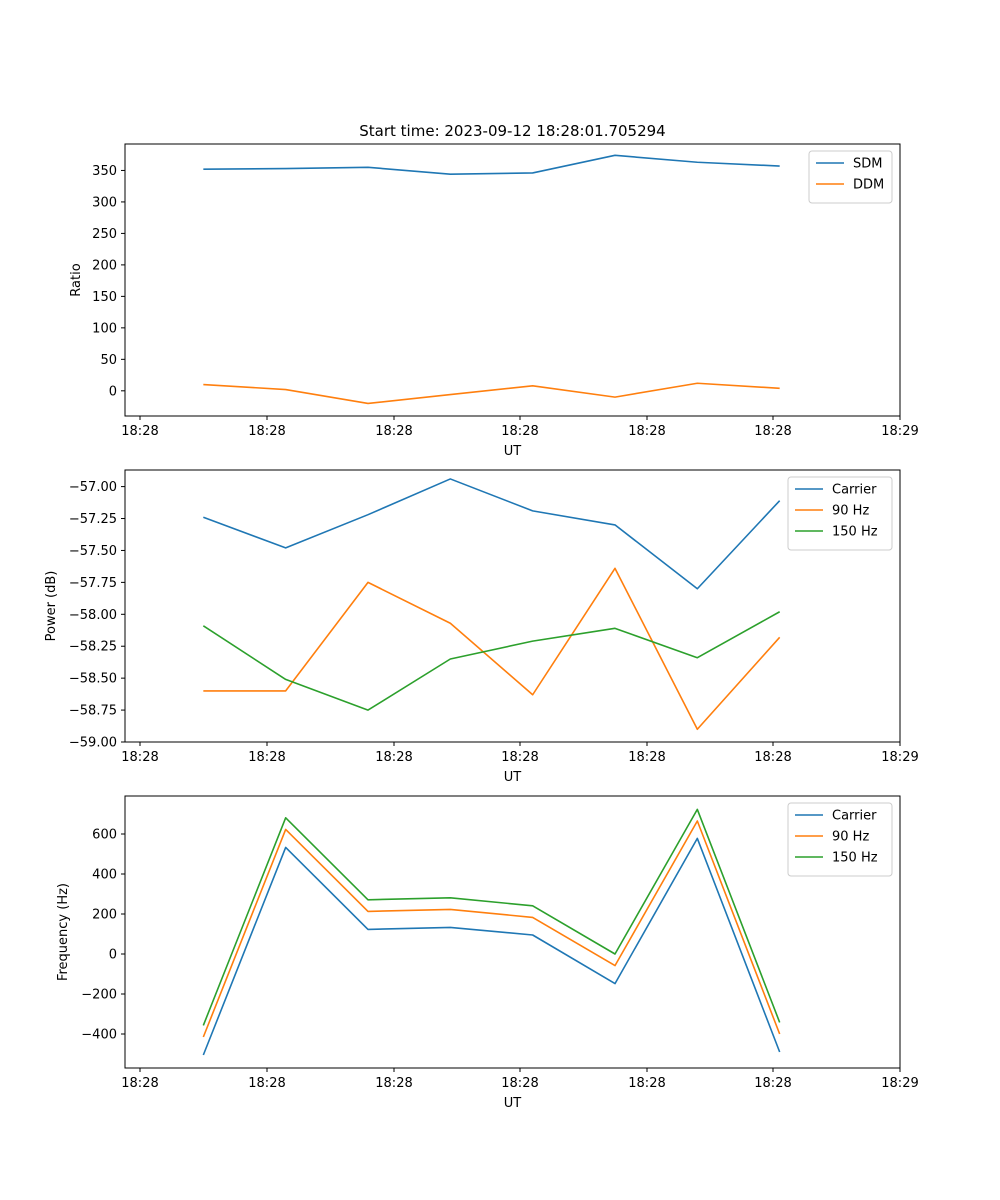  Describe the element at coordinates (104, 297) in the screenshot. I see `y-tick-label: 150` at that location.